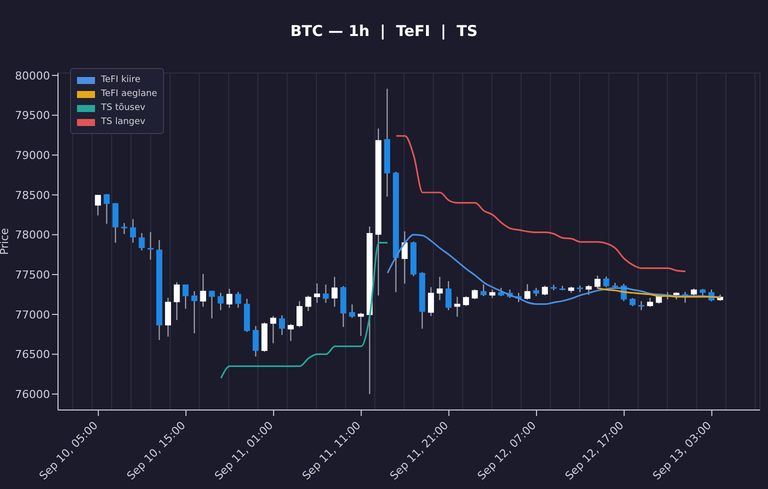  I want to click on legend-label: TeFI aeglane, so click(129, 94).